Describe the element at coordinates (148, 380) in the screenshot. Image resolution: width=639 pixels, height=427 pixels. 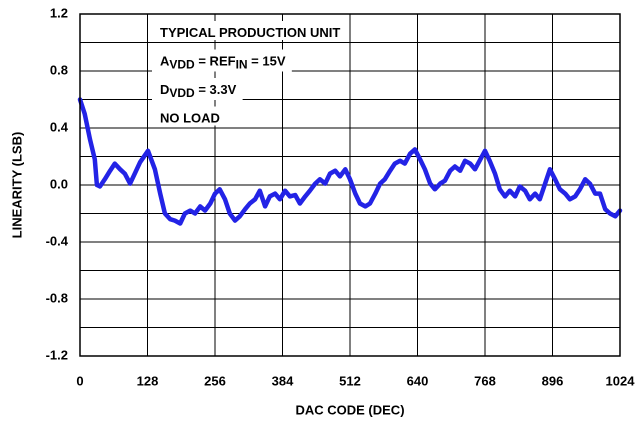
I see `x-tick-label: 128` at that location.